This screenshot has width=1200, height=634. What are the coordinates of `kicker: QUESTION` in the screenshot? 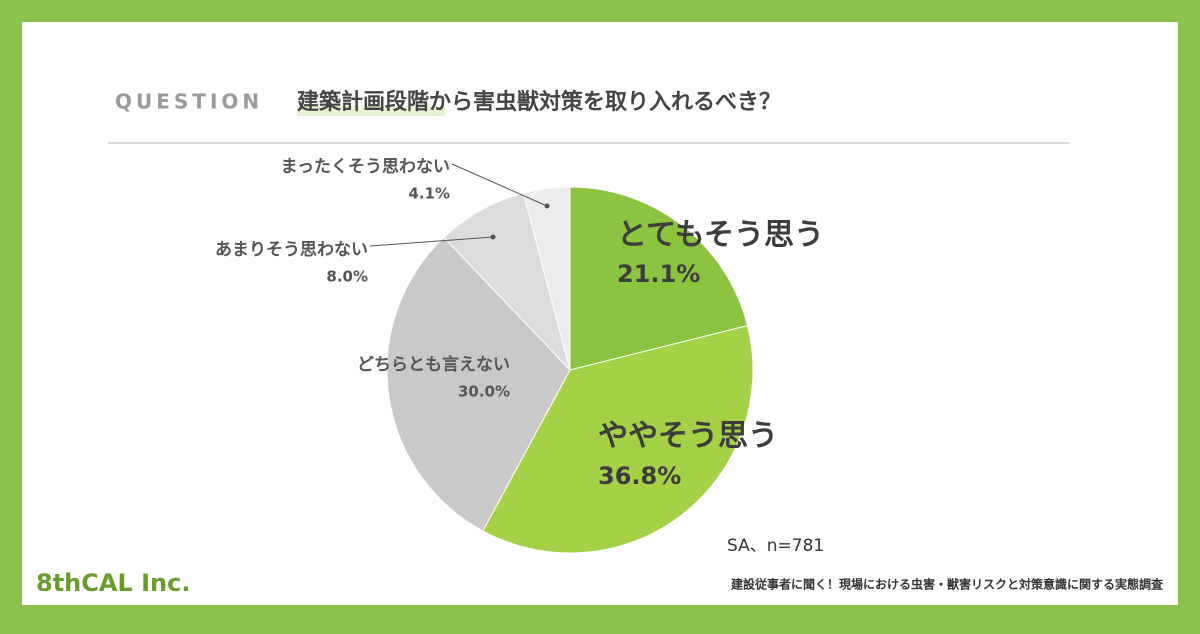 It's located at (189, 102).